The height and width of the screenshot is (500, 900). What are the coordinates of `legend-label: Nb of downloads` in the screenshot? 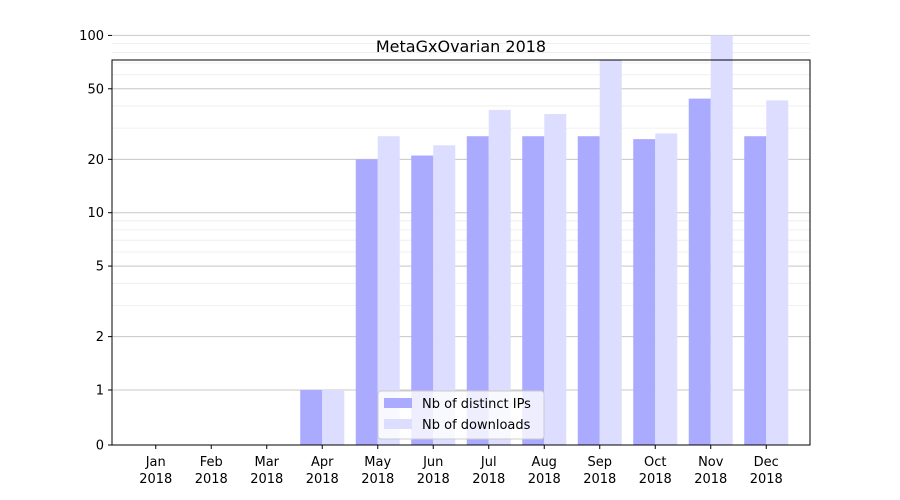 It's located at (476, 425).